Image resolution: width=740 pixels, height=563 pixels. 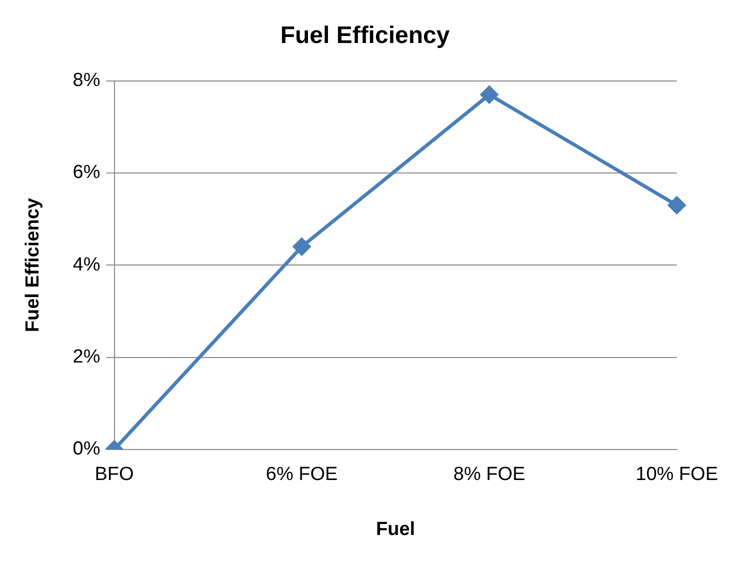 I want to click on y-tick-label: 4%, so click(x=86, y=265).